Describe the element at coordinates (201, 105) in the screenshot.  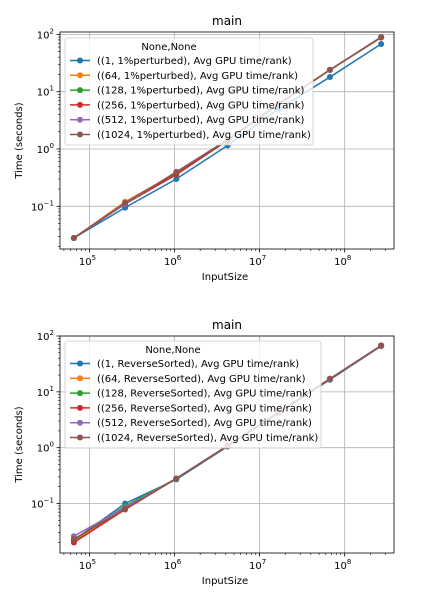
I see `legend-entry: ((256, 1%perturbed), Avg GPU time/rank)` at that location.